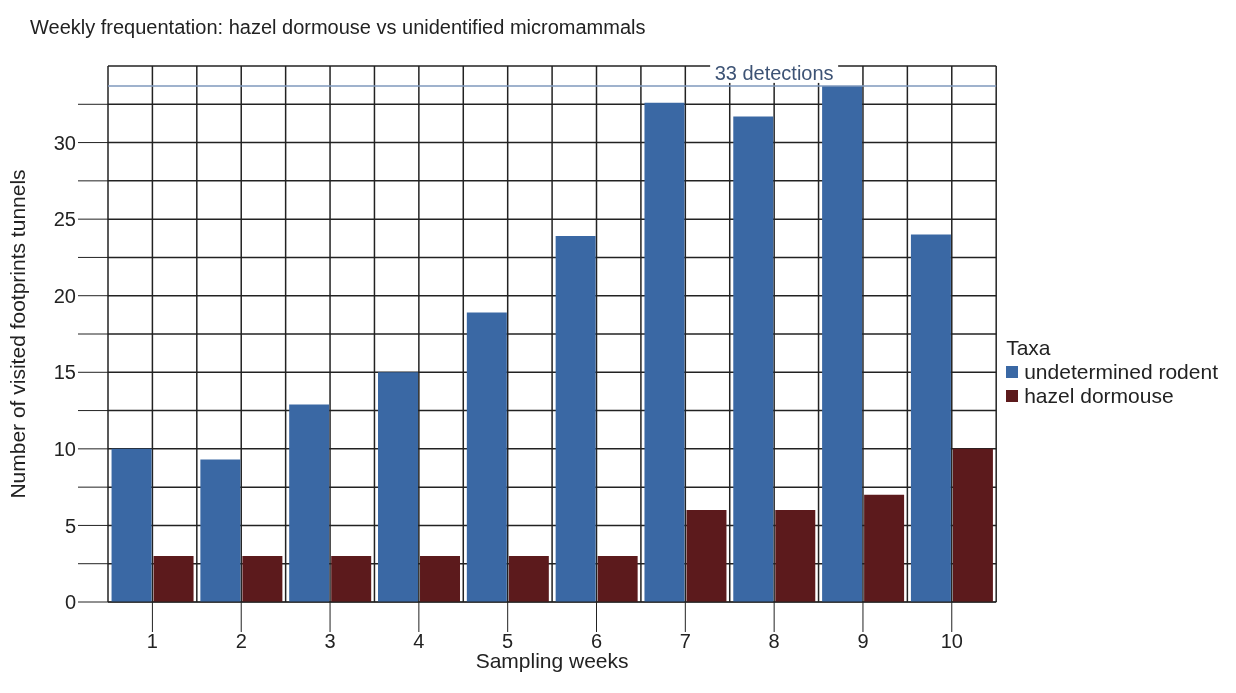 The image size is (1236, 693). What do you see at coordinates (64, 448) in the screenshot?
I see `y-tick-label: 10` at bounding box center [64, 448].